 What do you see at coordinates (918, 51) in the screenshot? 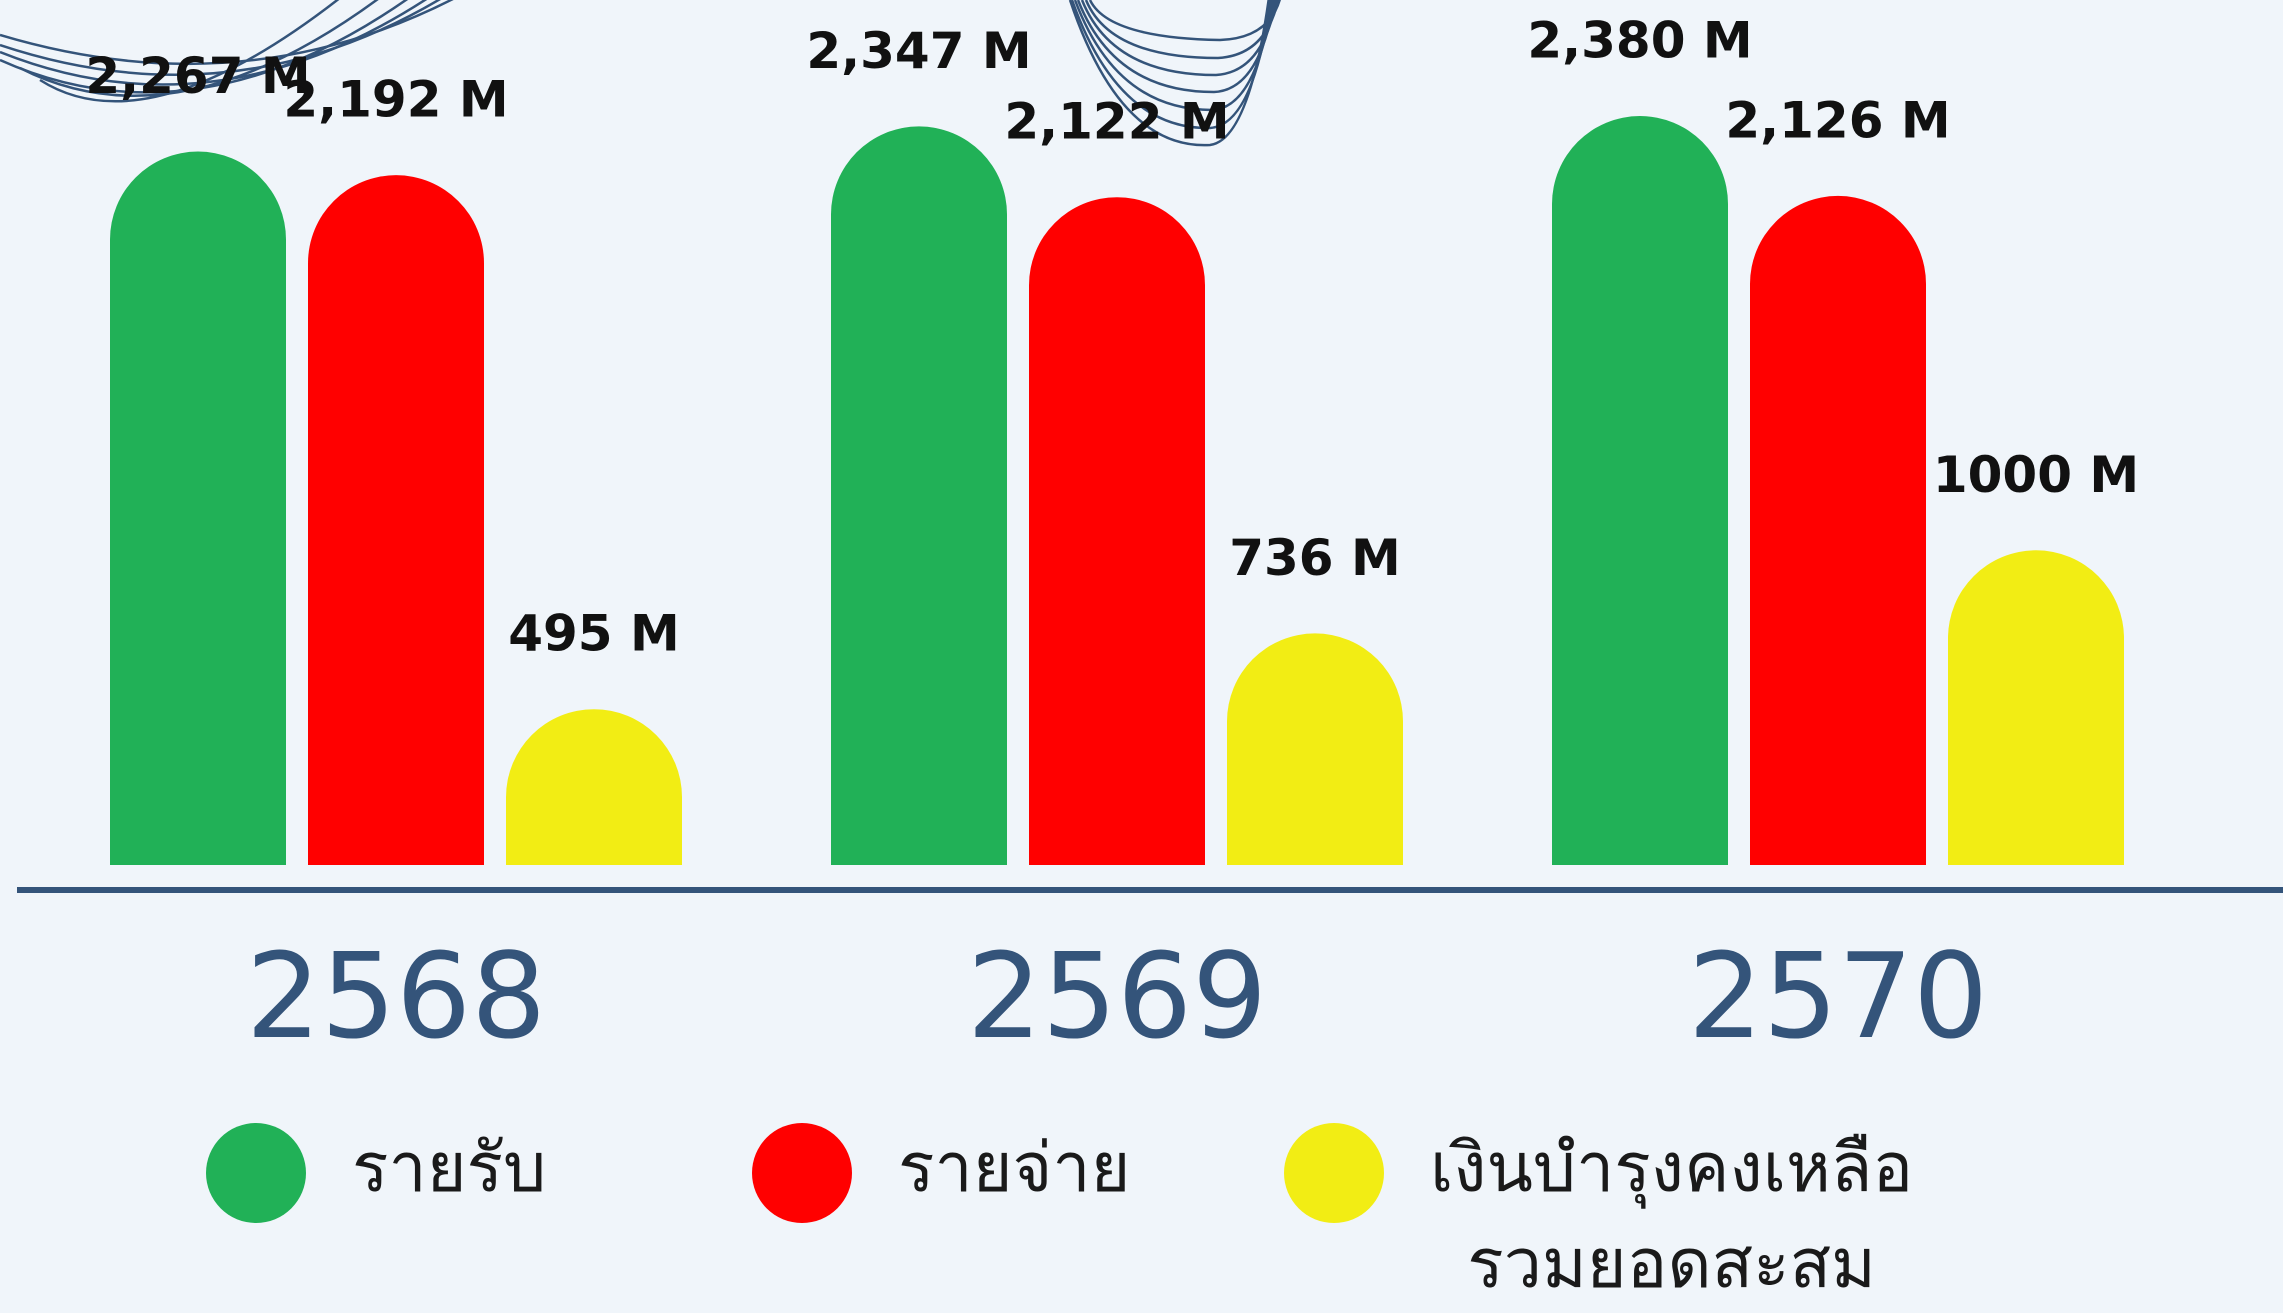
I see `data-label: 2,347 M` at bounding box center [918, 51].